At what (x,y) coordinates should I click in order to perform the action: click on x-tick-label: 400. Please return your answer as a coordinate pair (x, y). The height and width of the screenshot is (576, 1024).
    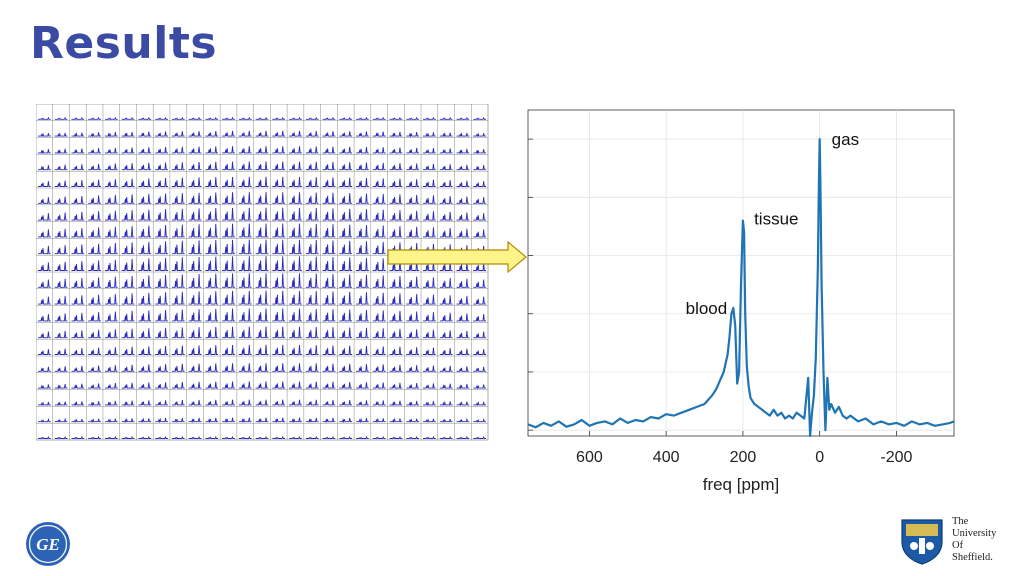
    Looking at the image, I should click on (666, 457).